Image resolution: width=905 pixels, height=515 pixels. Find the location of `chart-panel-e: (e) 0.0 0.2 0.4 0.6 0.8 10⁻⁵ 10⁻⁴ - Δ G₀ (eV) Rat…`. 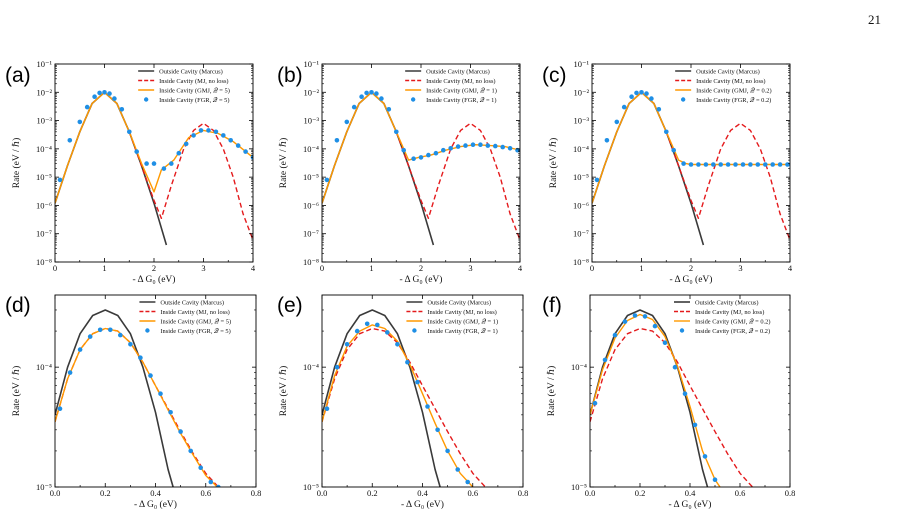

chart-panel-e: (e) 0.0 0.2 0.4 0.6 0.8 10⁻⁵ 10⁻⁴ - Δ G₀ (eV) Rat… is located at coordinates (402, 402).